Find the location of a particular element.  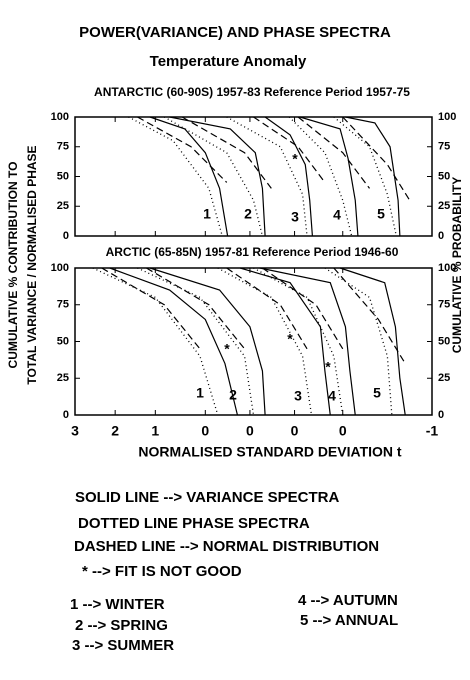

y2-label: CUMULATIVE % PROBABILITY is located at coordinates (457, 265).